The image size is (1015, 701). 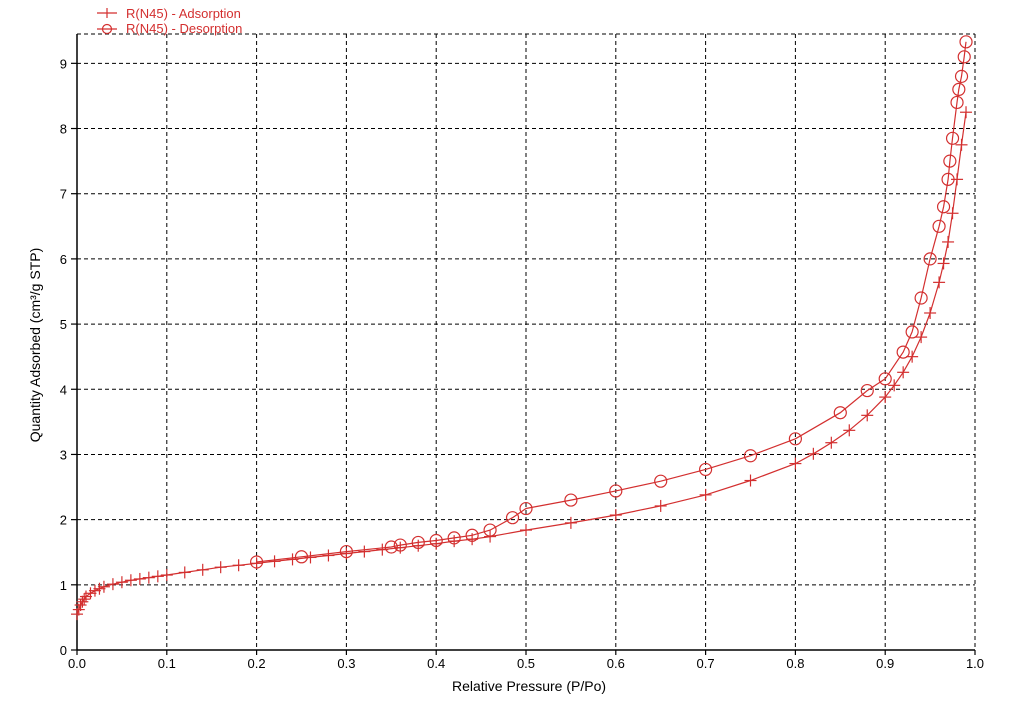 I want to click on x-tick-label: 0.6, so click(x=616, y=663).